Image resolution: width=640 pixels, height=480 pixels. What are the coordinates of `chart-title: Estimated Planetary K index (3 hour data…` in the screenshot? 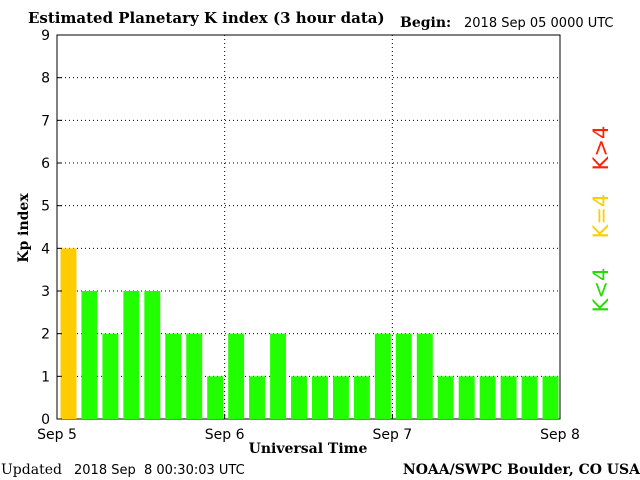 It's located at (206, 18).